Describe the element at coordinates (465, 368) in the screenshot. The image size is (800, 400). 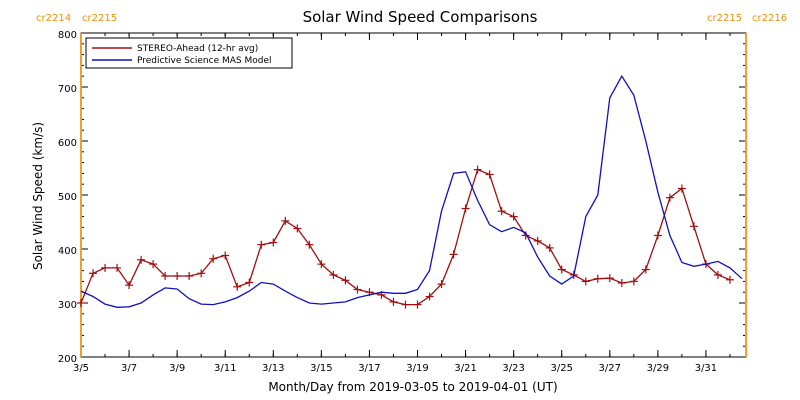
I see `x-tick-label: 3/21` at that location.